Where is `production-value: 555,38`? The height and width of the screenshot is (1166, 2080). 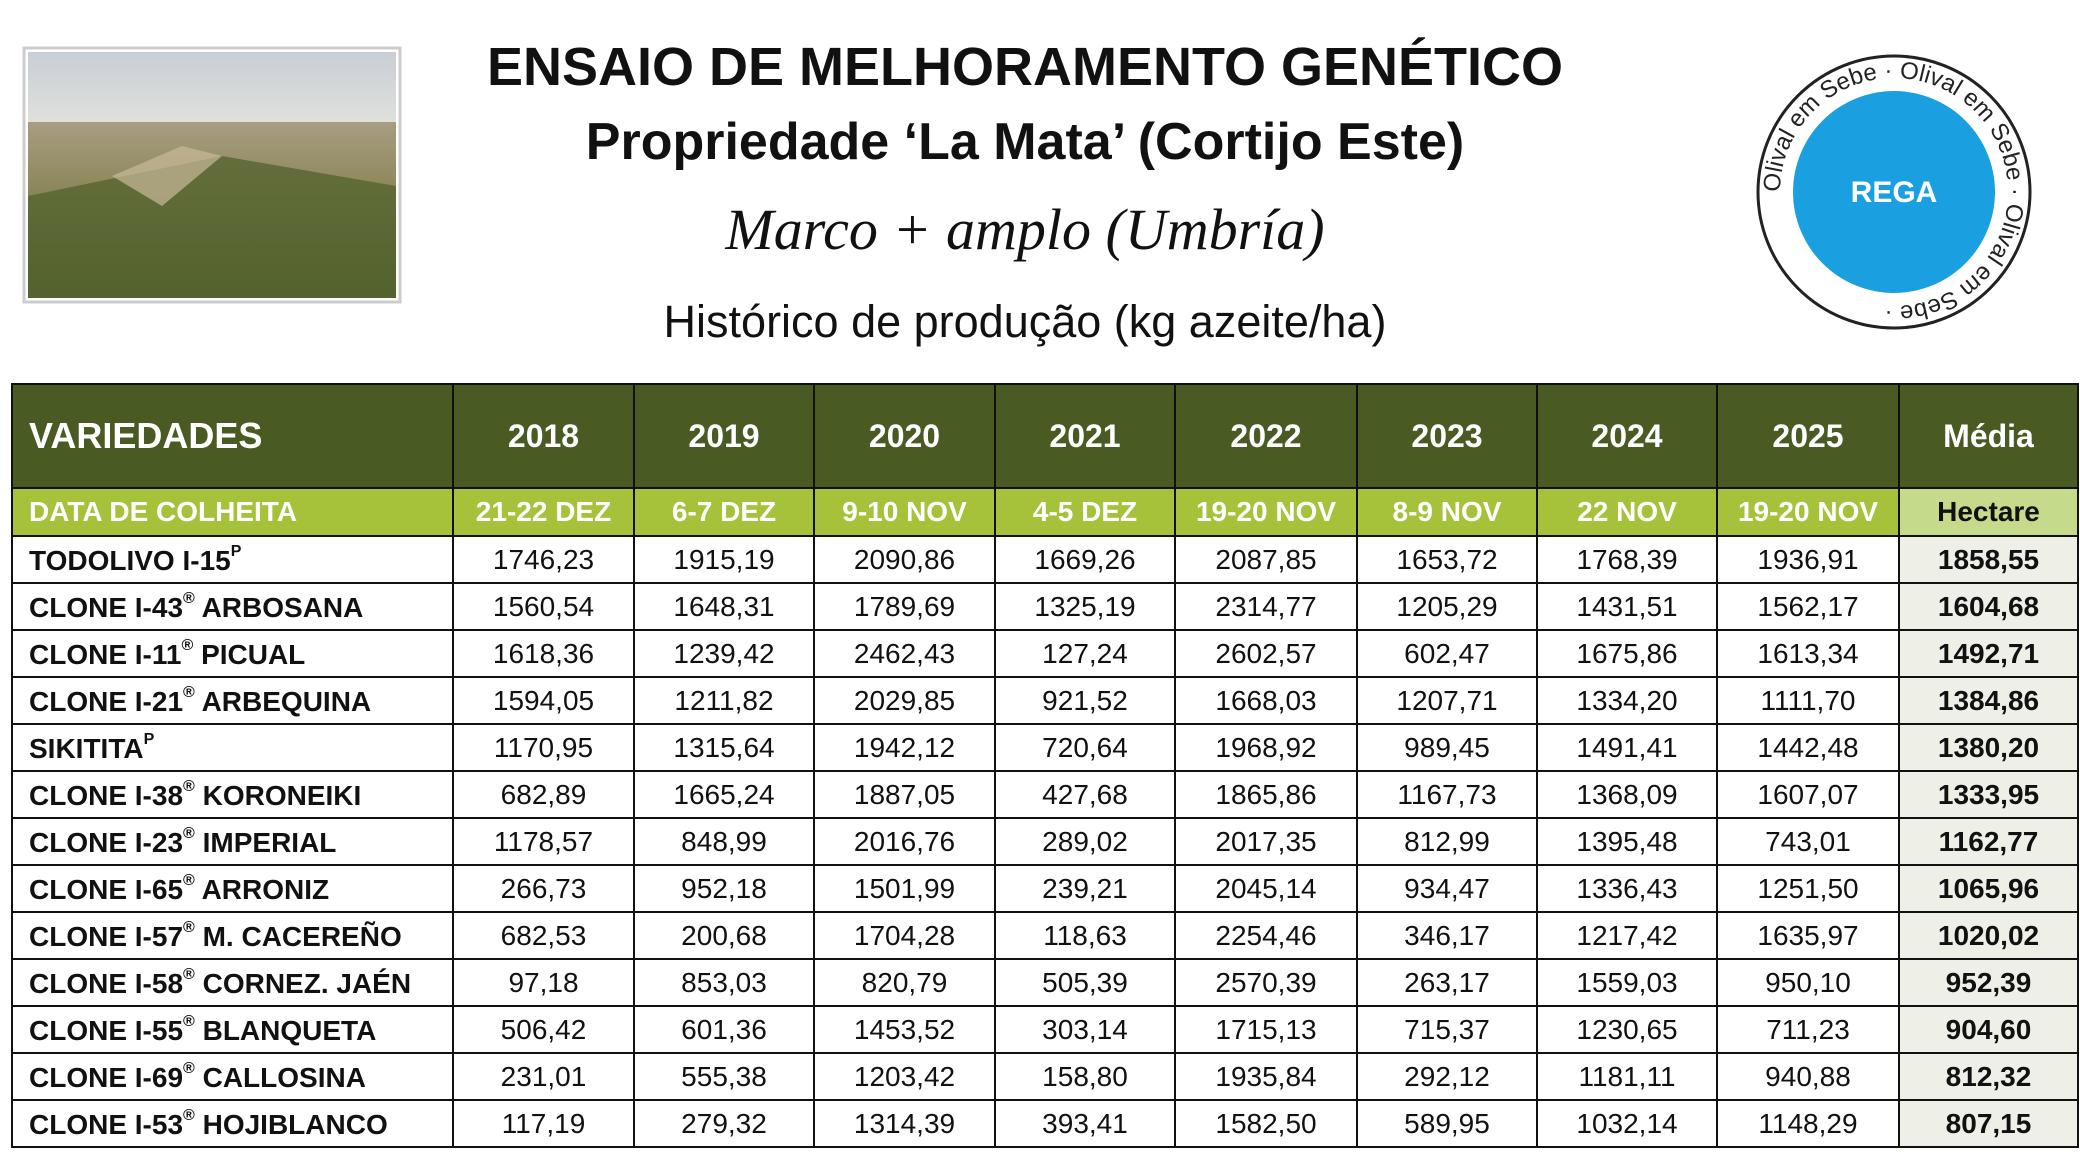
production-value: 555,38 is located at coordinates (724, 1076).